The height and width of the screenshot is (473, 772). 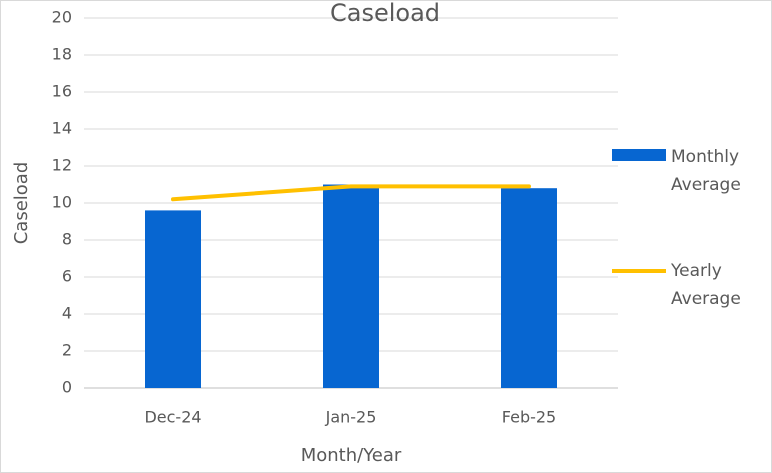 What do you see at coordinates (67, 239) in the screenshot?
I see `y-tick-label: 8` at bounding box center [67, 239].